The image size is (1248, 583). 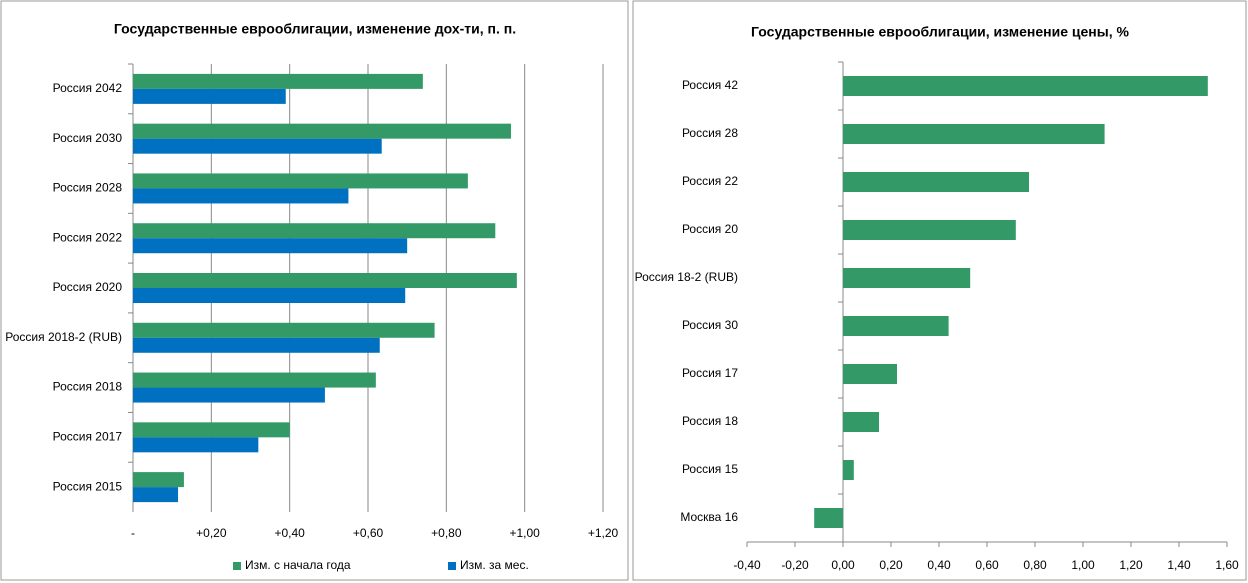 What do you see at coordinates (710, 85) in the screenshot?
I see `y-tick-label: Россия 42` at bounding box center [710, 85].